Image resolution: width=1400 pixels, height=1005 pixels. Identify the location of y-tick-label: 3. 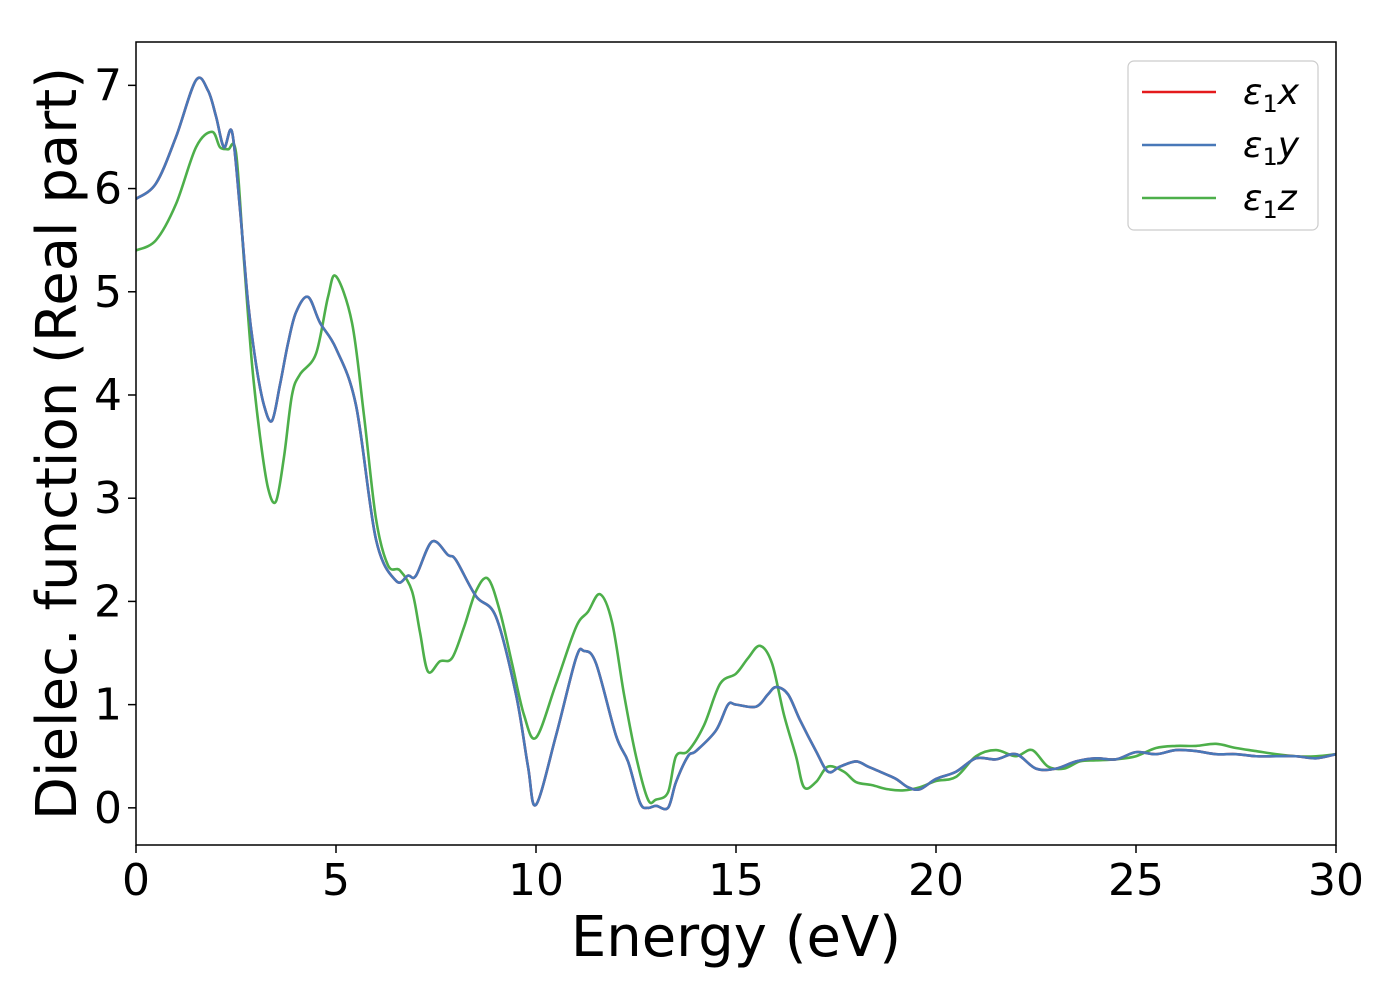
(108, 498).